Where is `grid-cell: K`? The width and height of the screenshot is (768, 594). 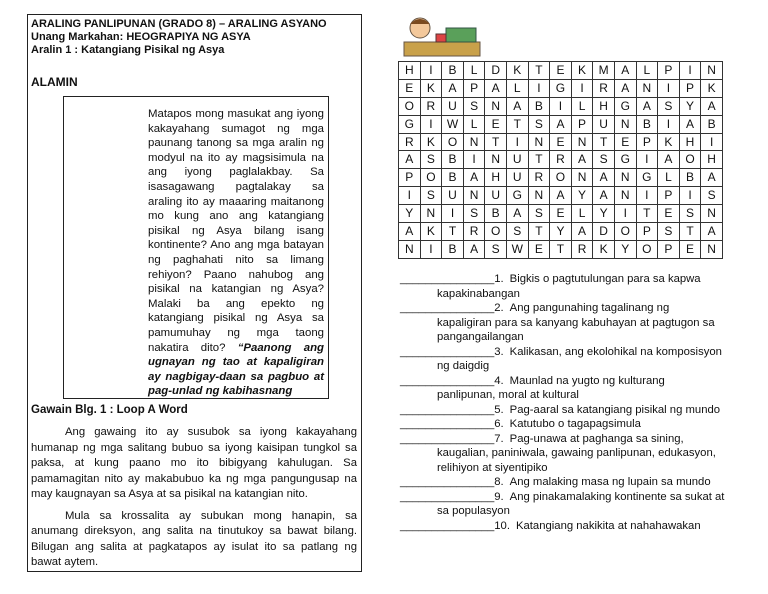 grid-cell: K is located at coordinates (517, 71).